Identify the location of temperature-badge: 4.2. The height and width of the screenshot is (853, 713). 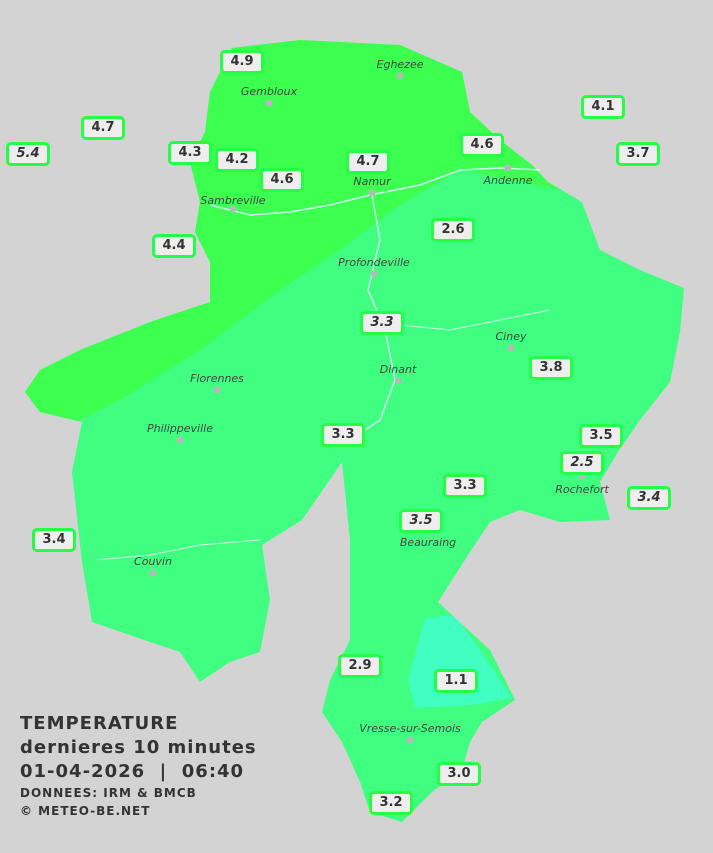
(237, 160).